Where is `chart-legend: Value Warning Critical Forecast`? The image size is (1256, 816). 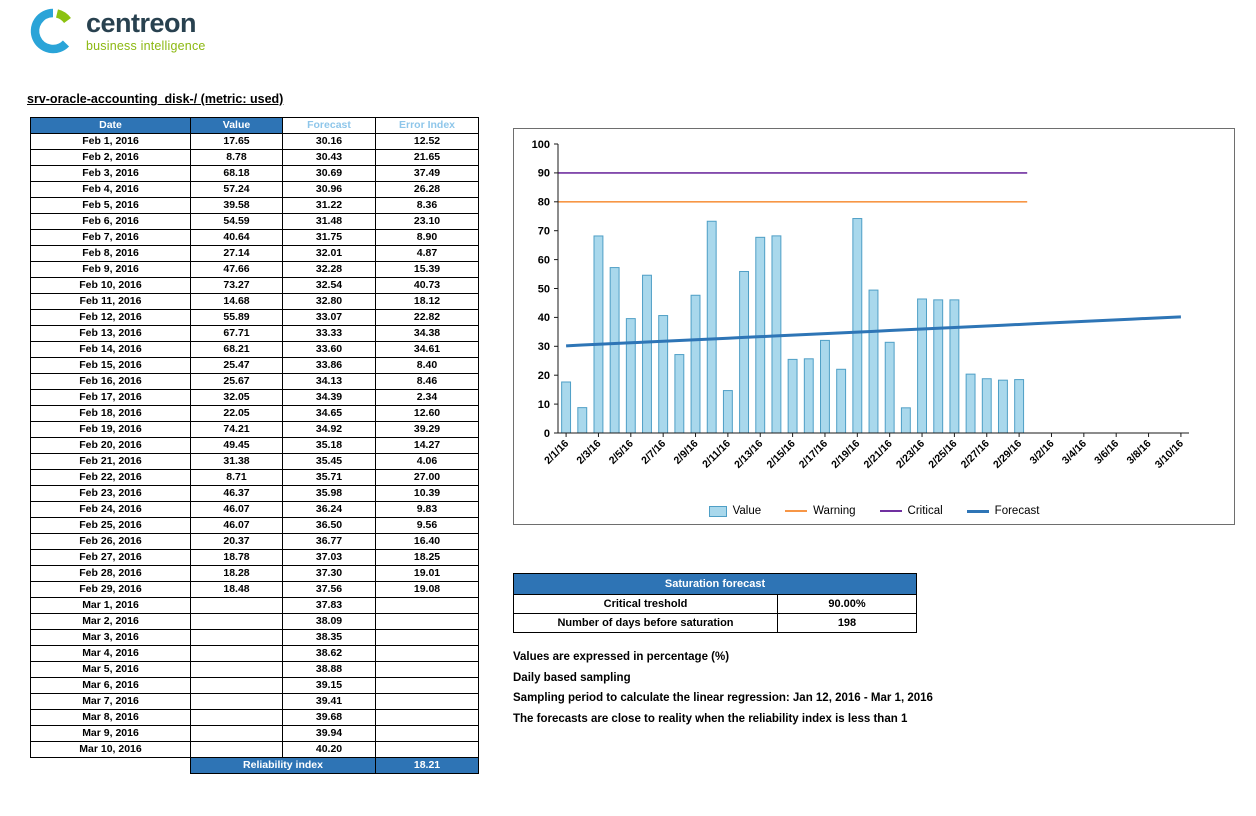
chart-legend: Value Warning Critical Forecast is located at coordinates (874, 511).